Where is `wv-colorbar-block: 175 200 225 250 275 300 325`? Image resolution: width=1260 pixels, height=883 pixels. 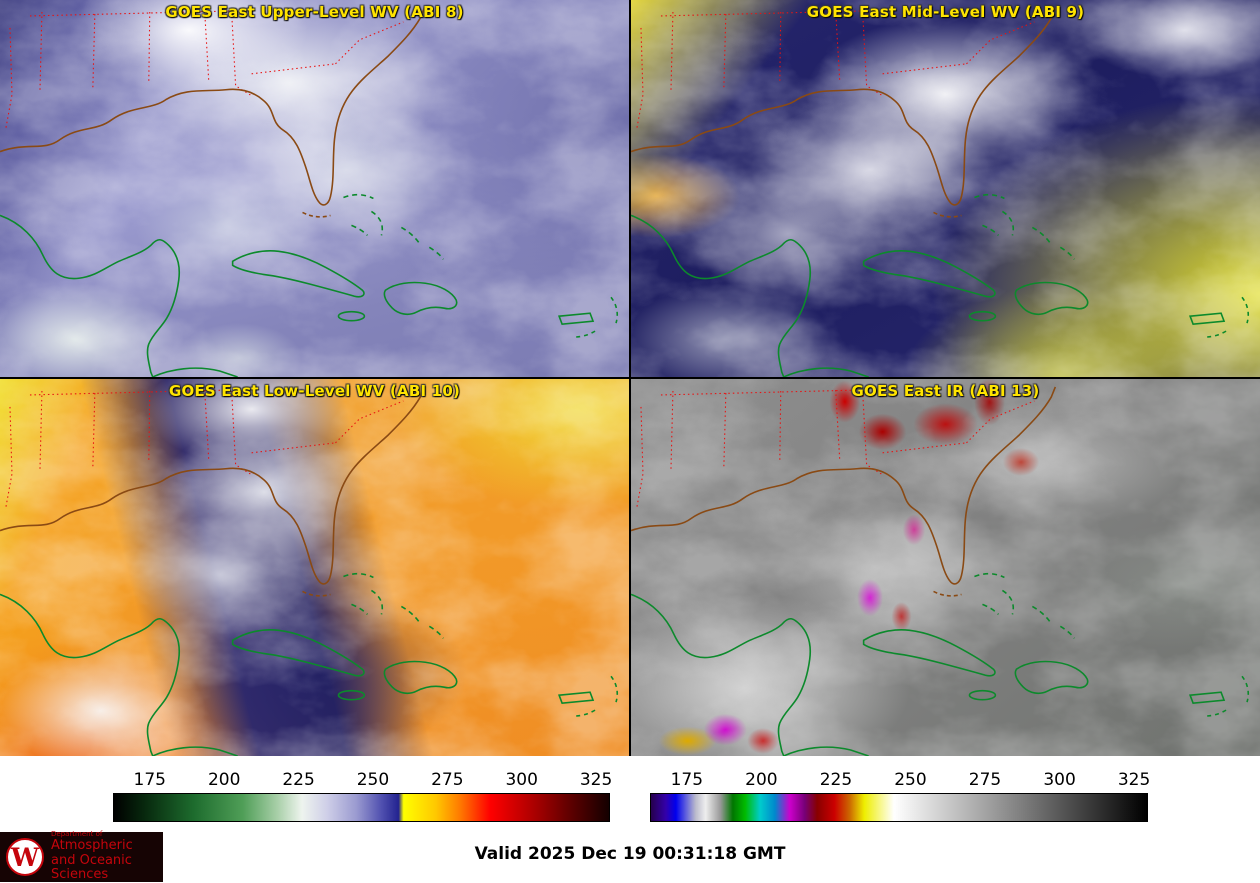
wv-colorbar-block: 175 200 225 250 275 300 325 is located at coordinates (363, 801).